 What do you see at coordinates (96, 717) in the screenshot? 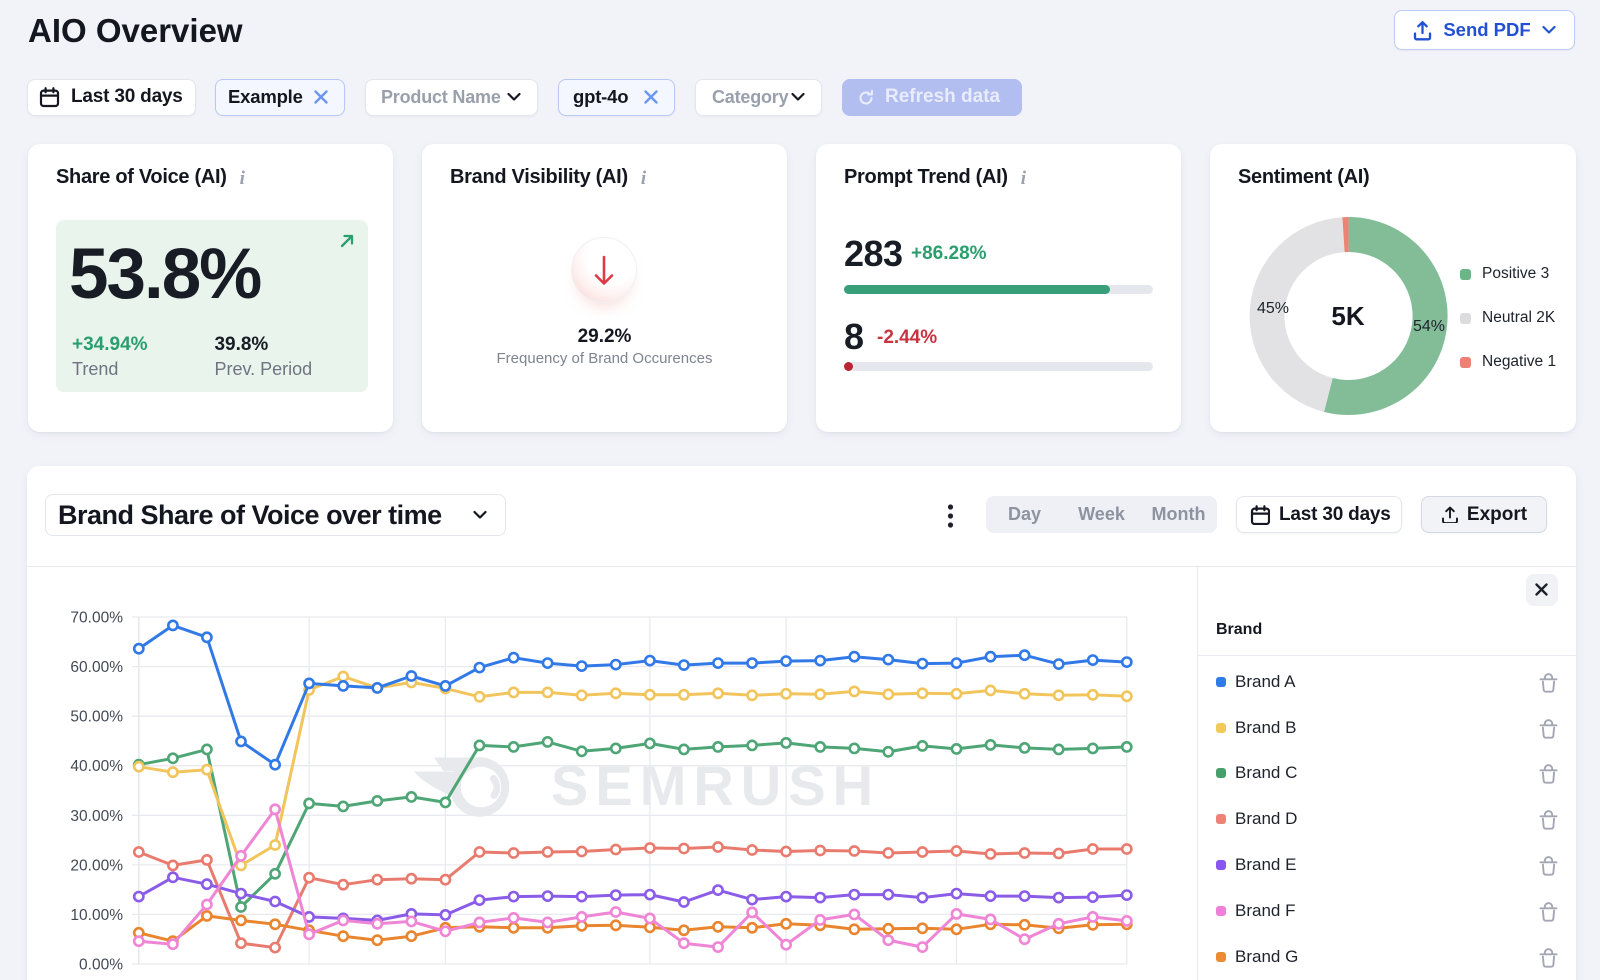
I see `svg-text: 50.00%` at bounding box center [96, 717].